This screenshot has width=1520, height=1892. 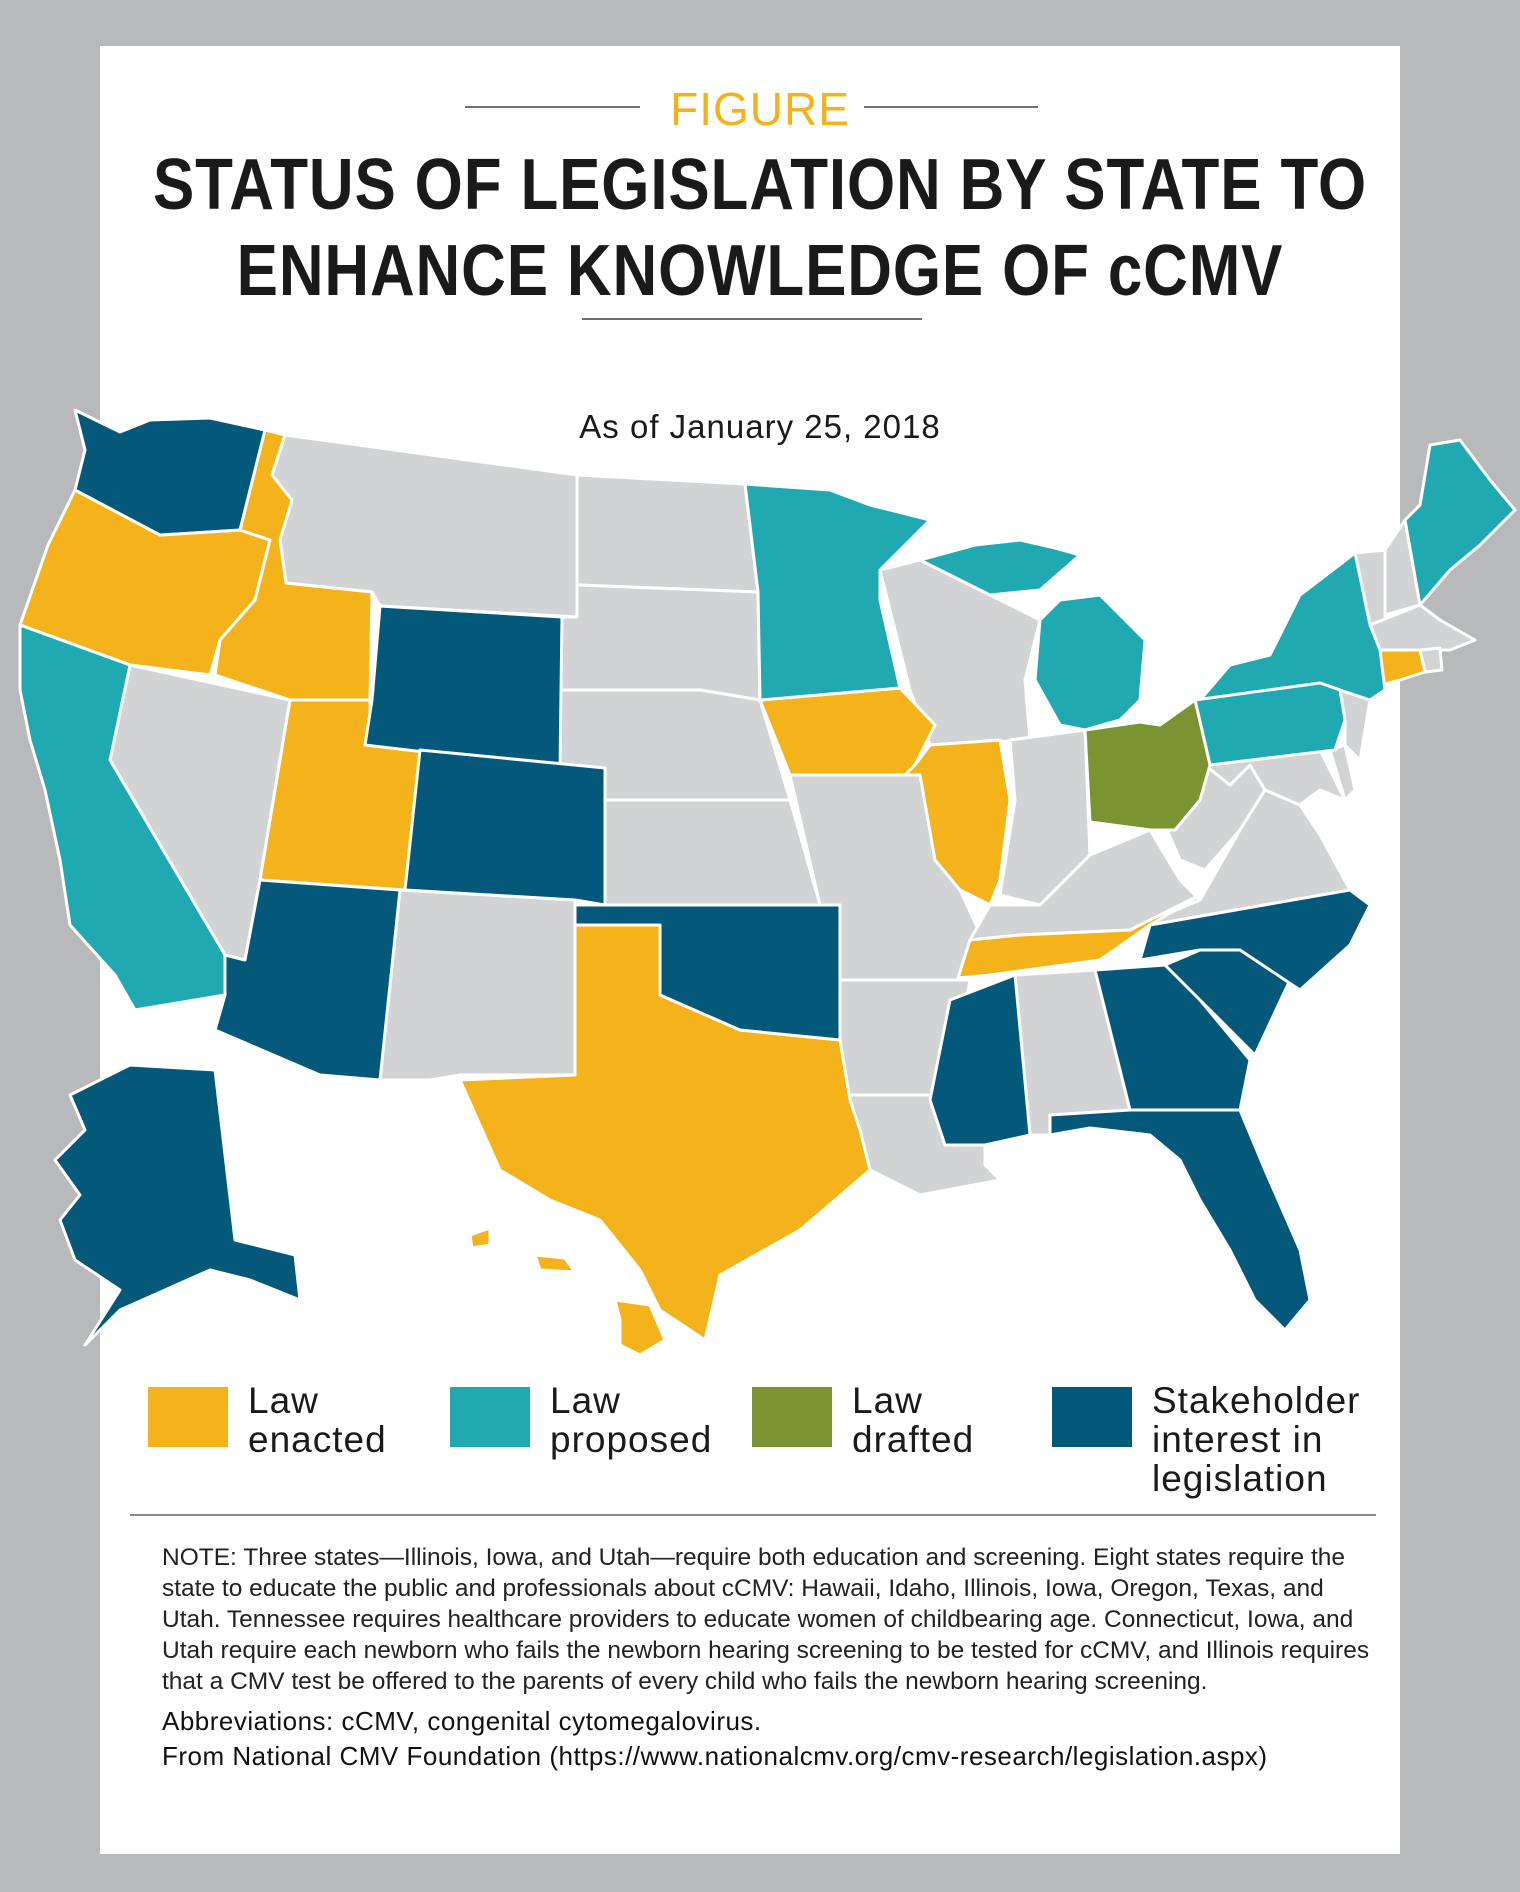 What do you see at coordinates (660, 642) in the screenshot?
I see `state-south-dakota` at bounding box center [660, 642].